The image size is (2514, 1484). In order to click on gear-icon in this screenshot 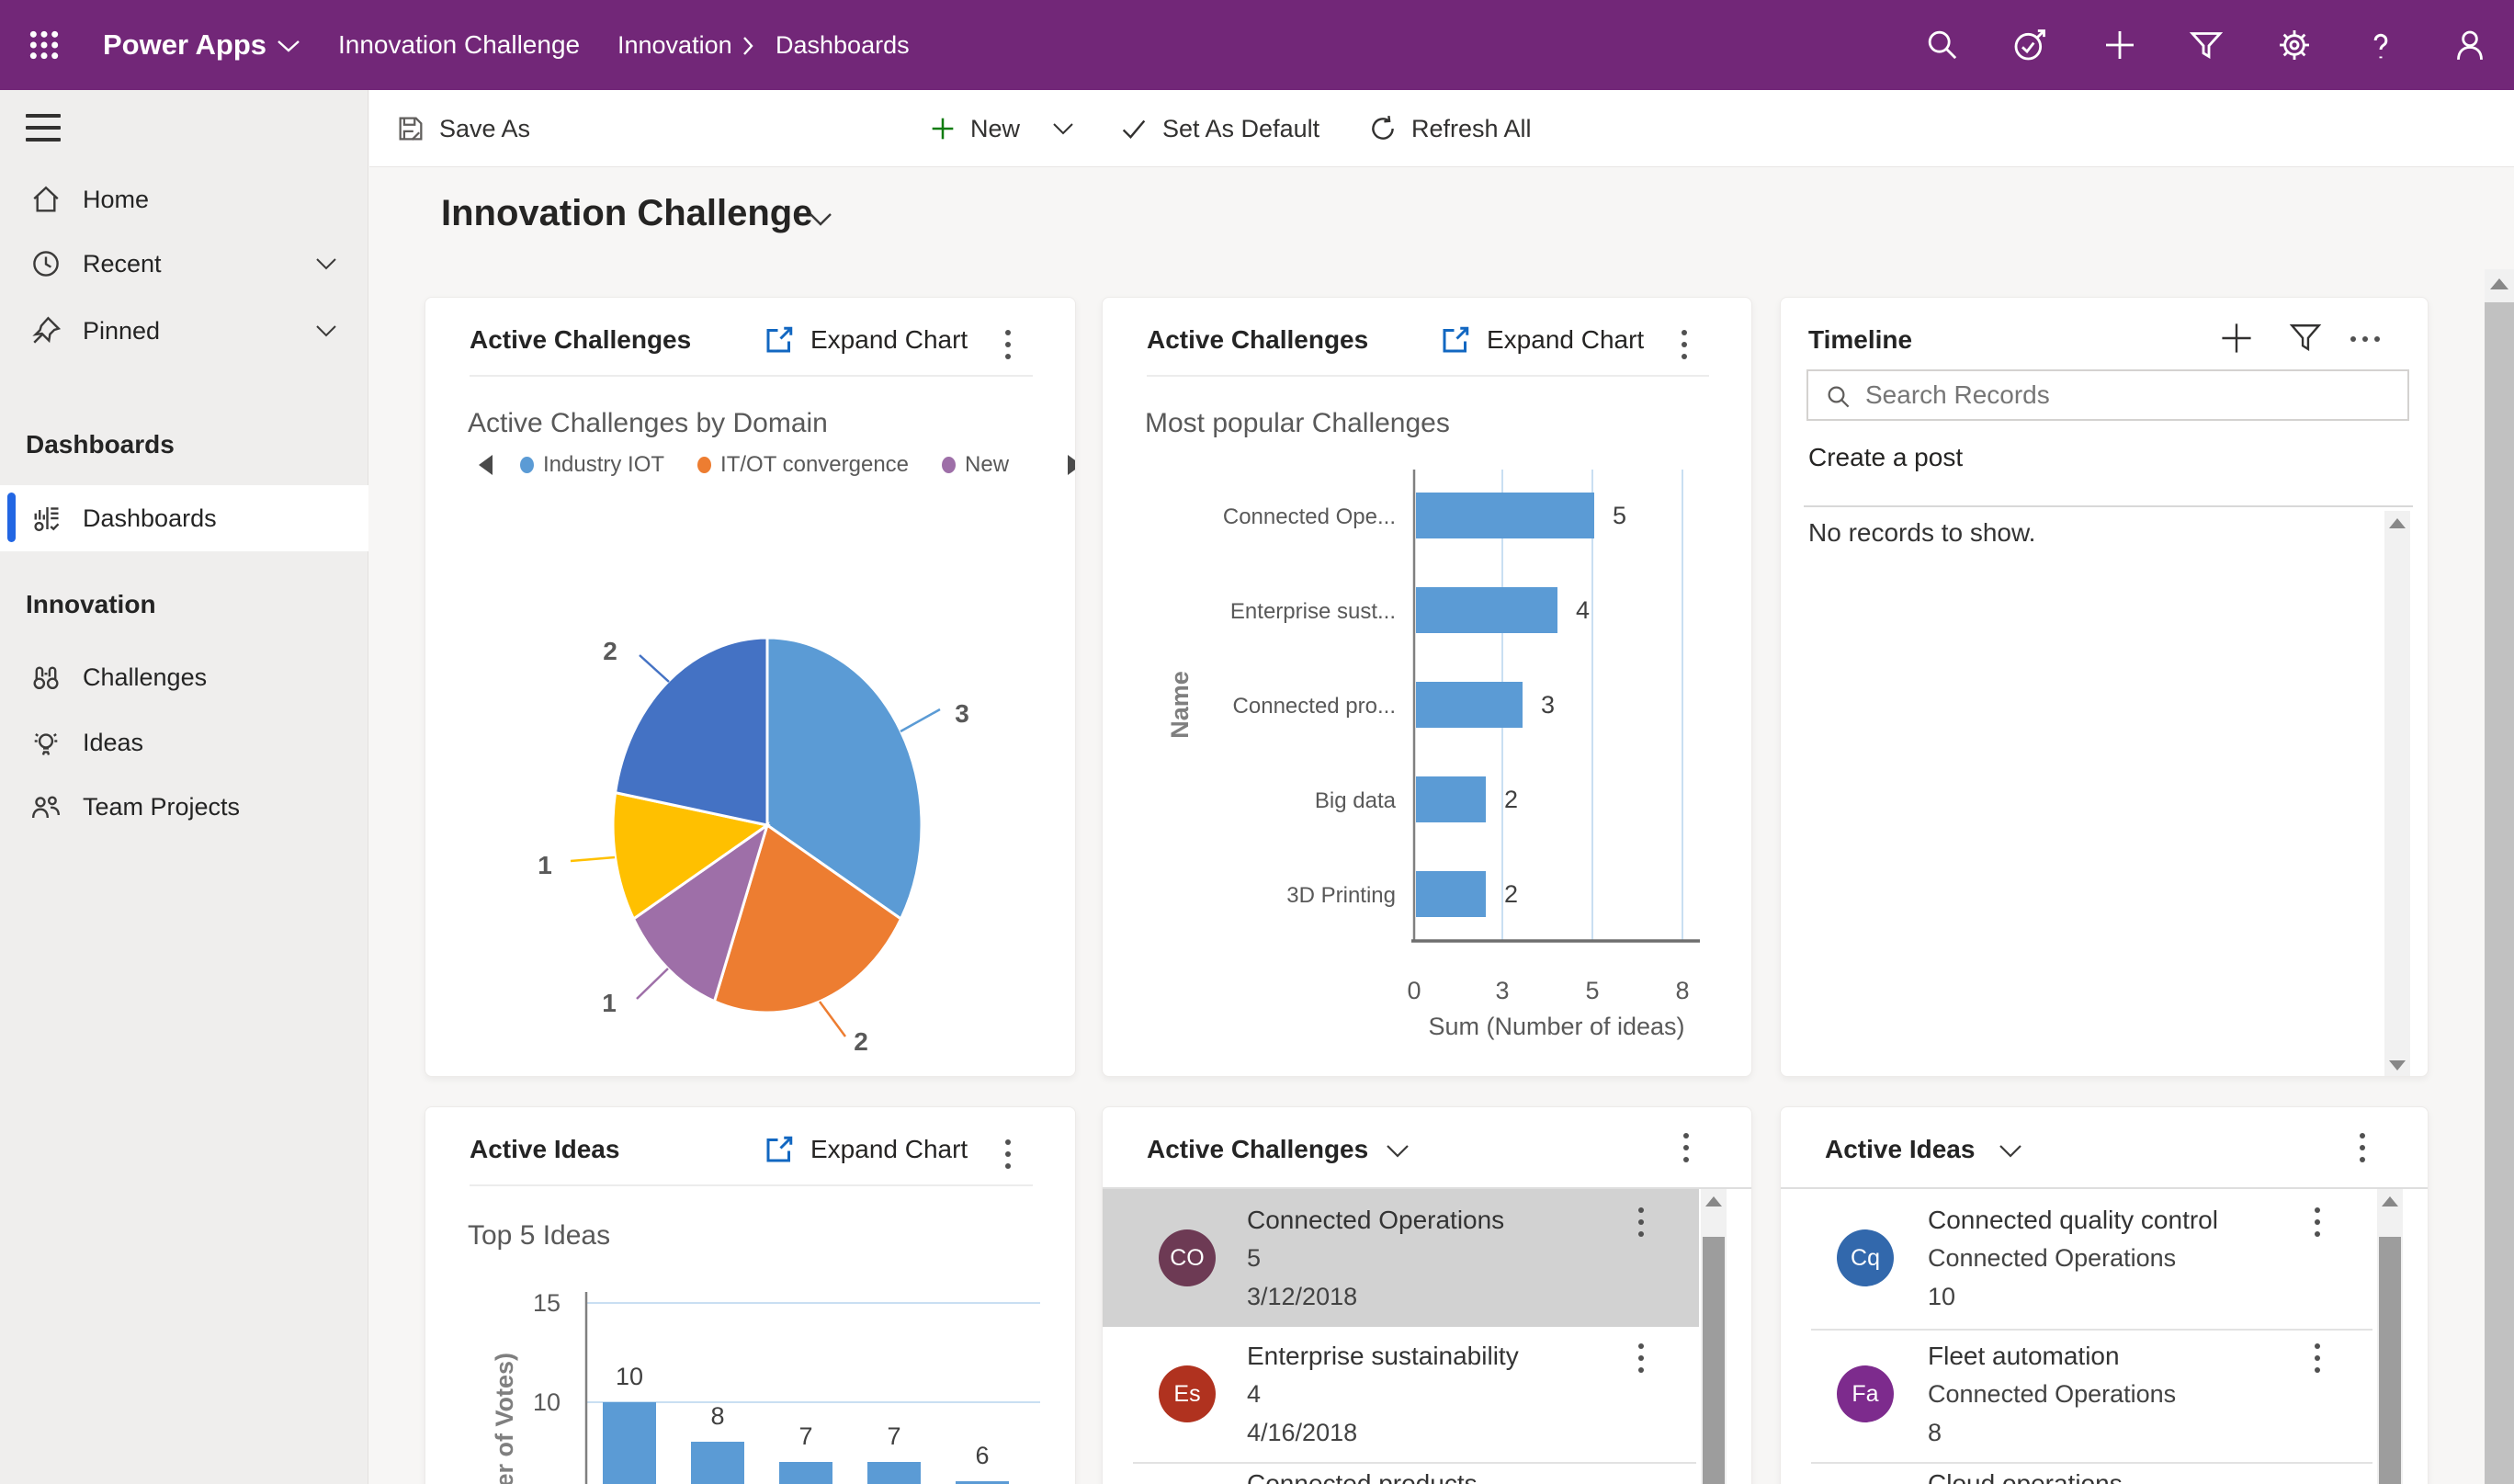, I will do `click(2294, 45)`.